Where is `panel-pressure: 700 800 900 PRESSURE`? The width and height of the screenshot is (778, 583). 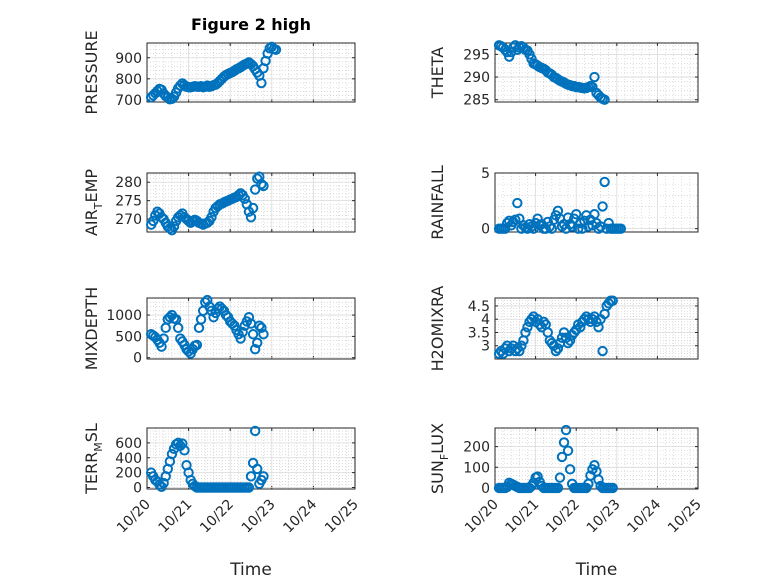 panel-pressure: 700 800 900 PRESSURE is located at coordinates (219, 72).